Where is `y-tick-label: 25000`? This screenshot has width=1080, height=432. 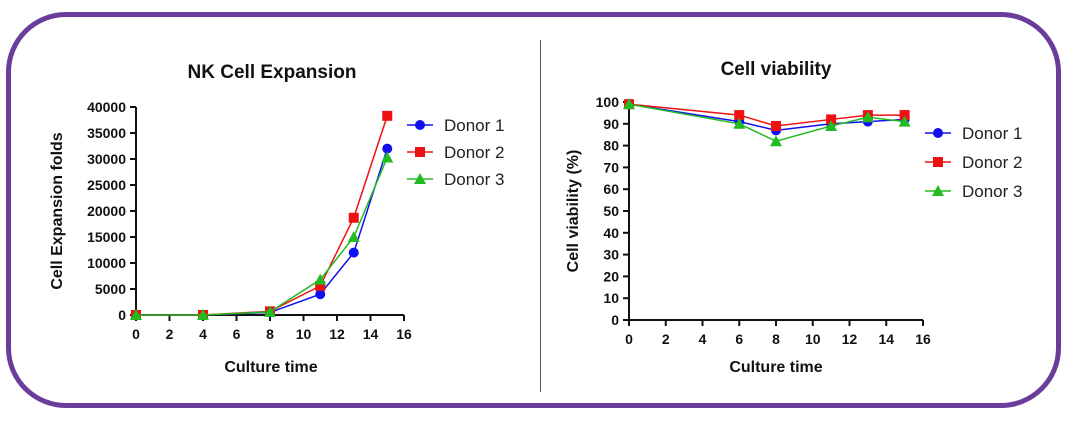
y-tick-label: 25000 is located at coordinates (106, 185).